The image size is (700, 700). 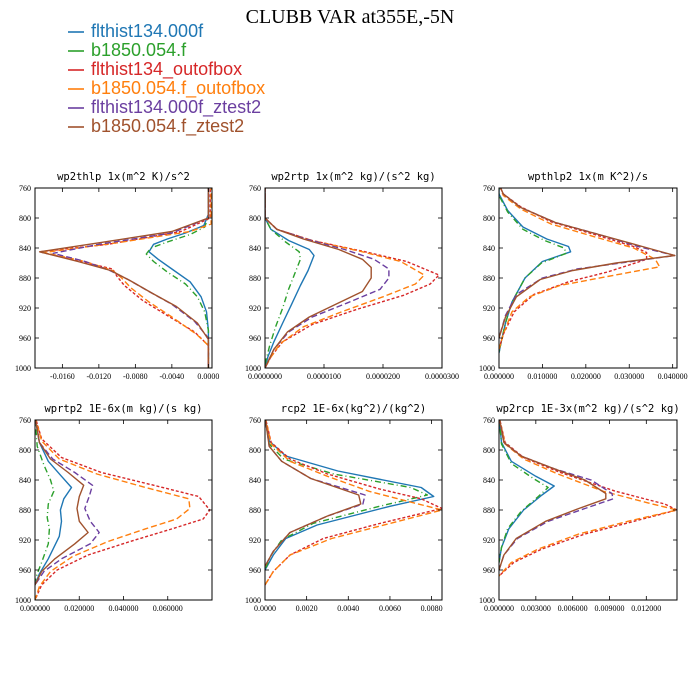 I want to click on x-tick-label: 0.0000000, so click(x=265, y=376).